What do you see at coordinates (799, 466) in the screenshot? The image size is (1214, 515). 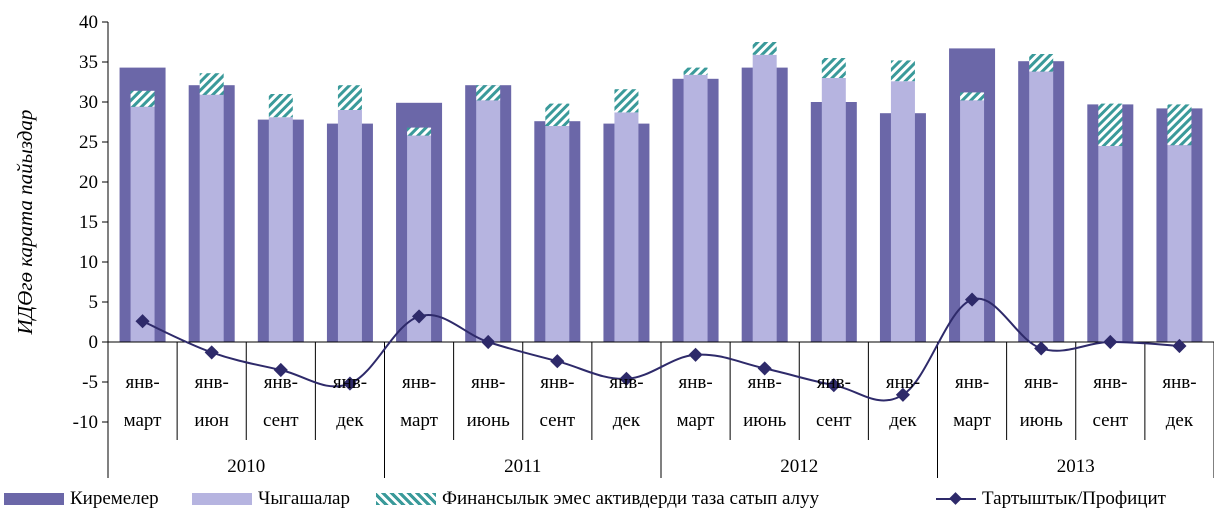 I see `year-label: 2012` at bounding box center [799, 466].